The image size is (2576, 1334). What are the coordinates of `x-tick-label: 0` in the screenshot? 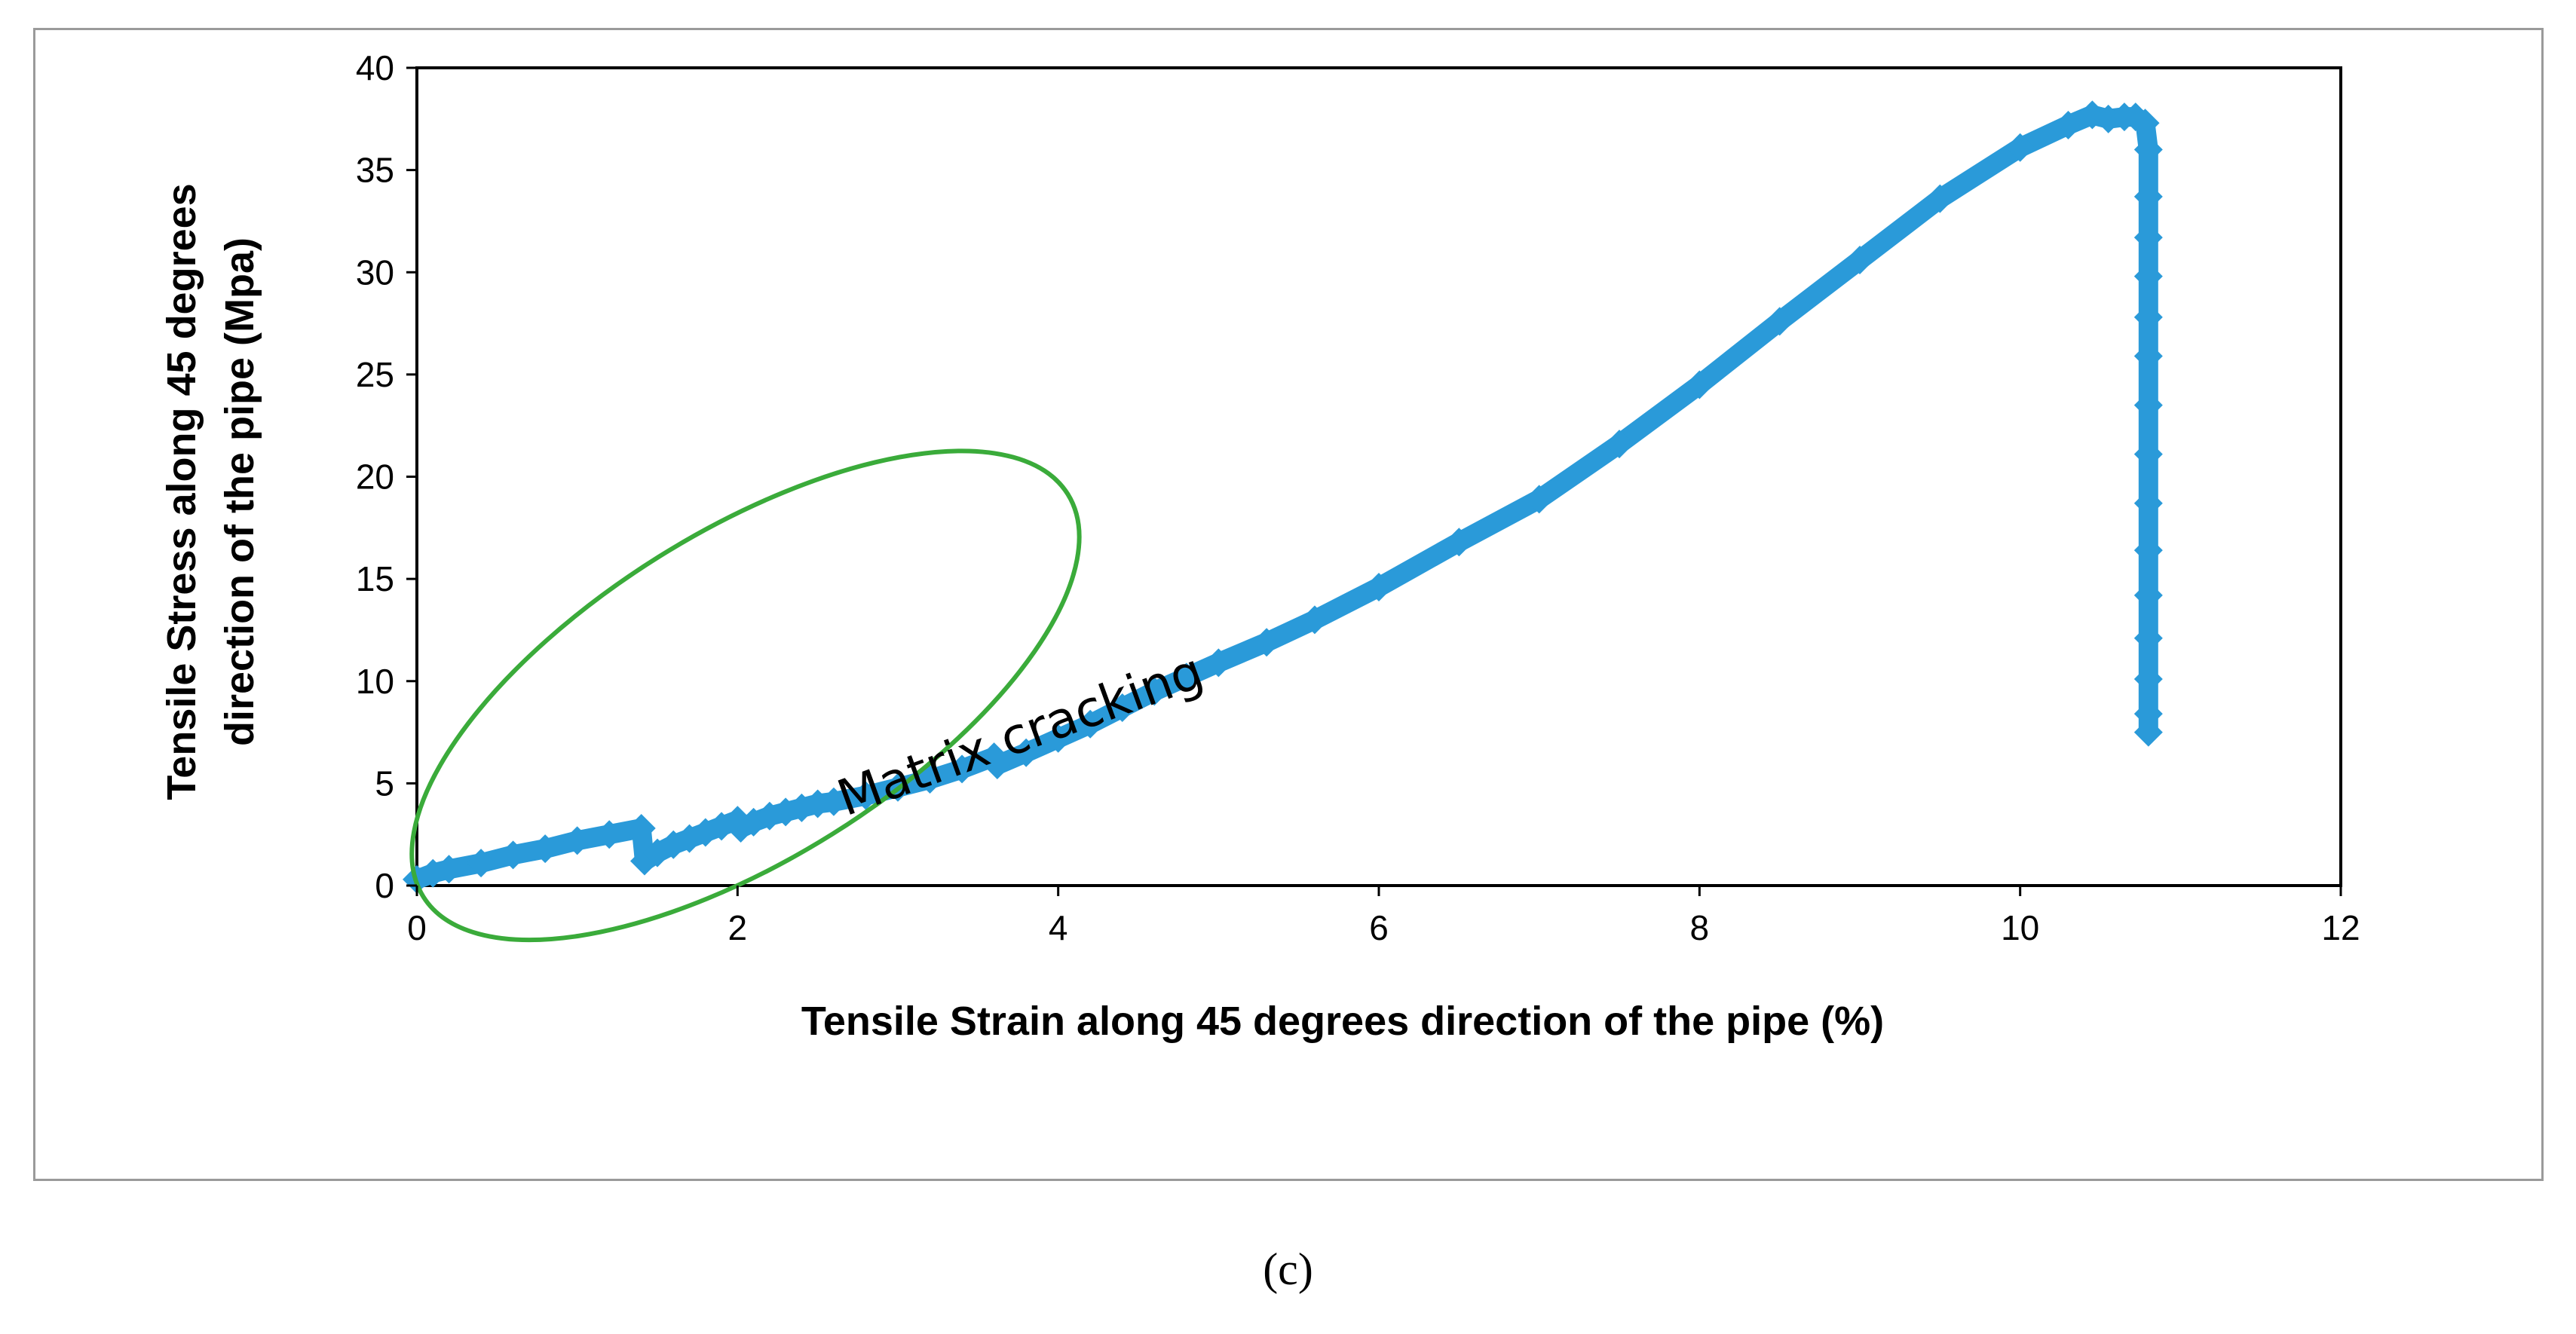 It's located at (417, 927).